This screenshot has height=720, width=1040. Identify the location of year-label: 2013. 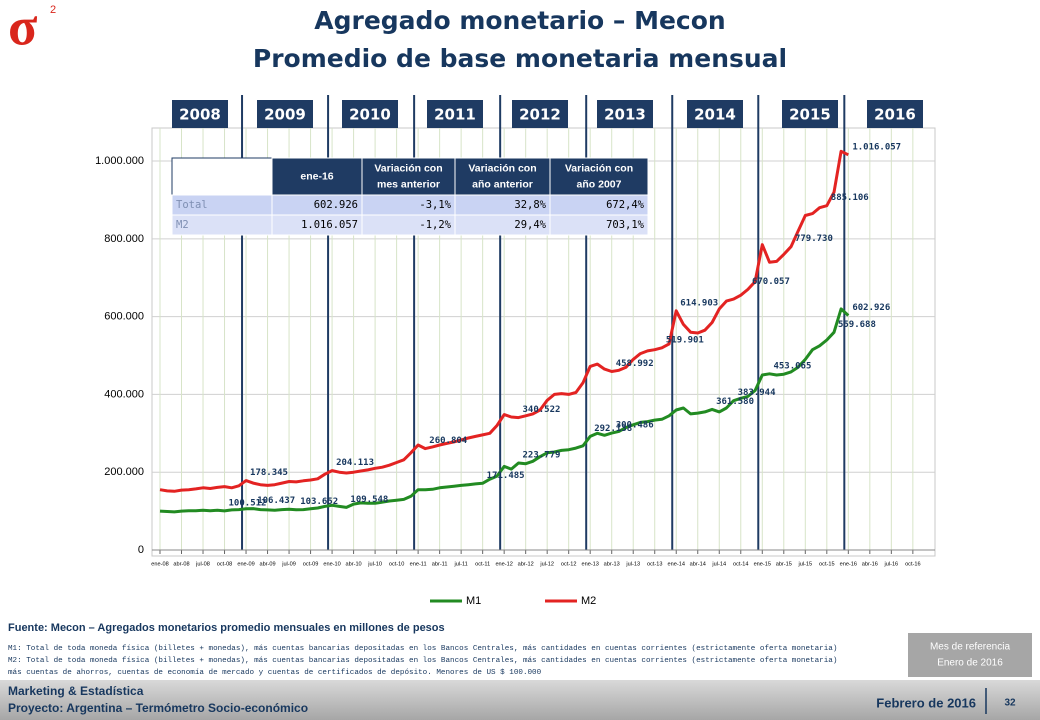
(625, 115).